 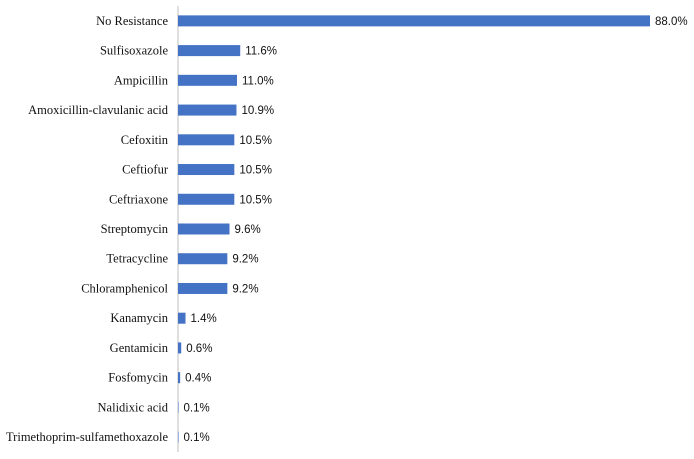 What do you see at coordinates (247, 230) in the screenshot?
I see `value-label-7: 9.6%` at bounding box center [247, 230].